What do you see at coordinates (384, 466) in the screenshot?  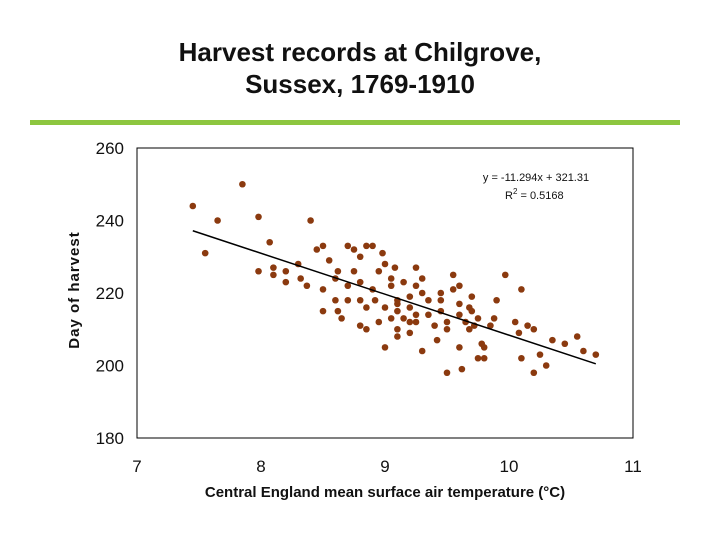 I see `x-tick-label: 9` at bounding box center [384, 466].